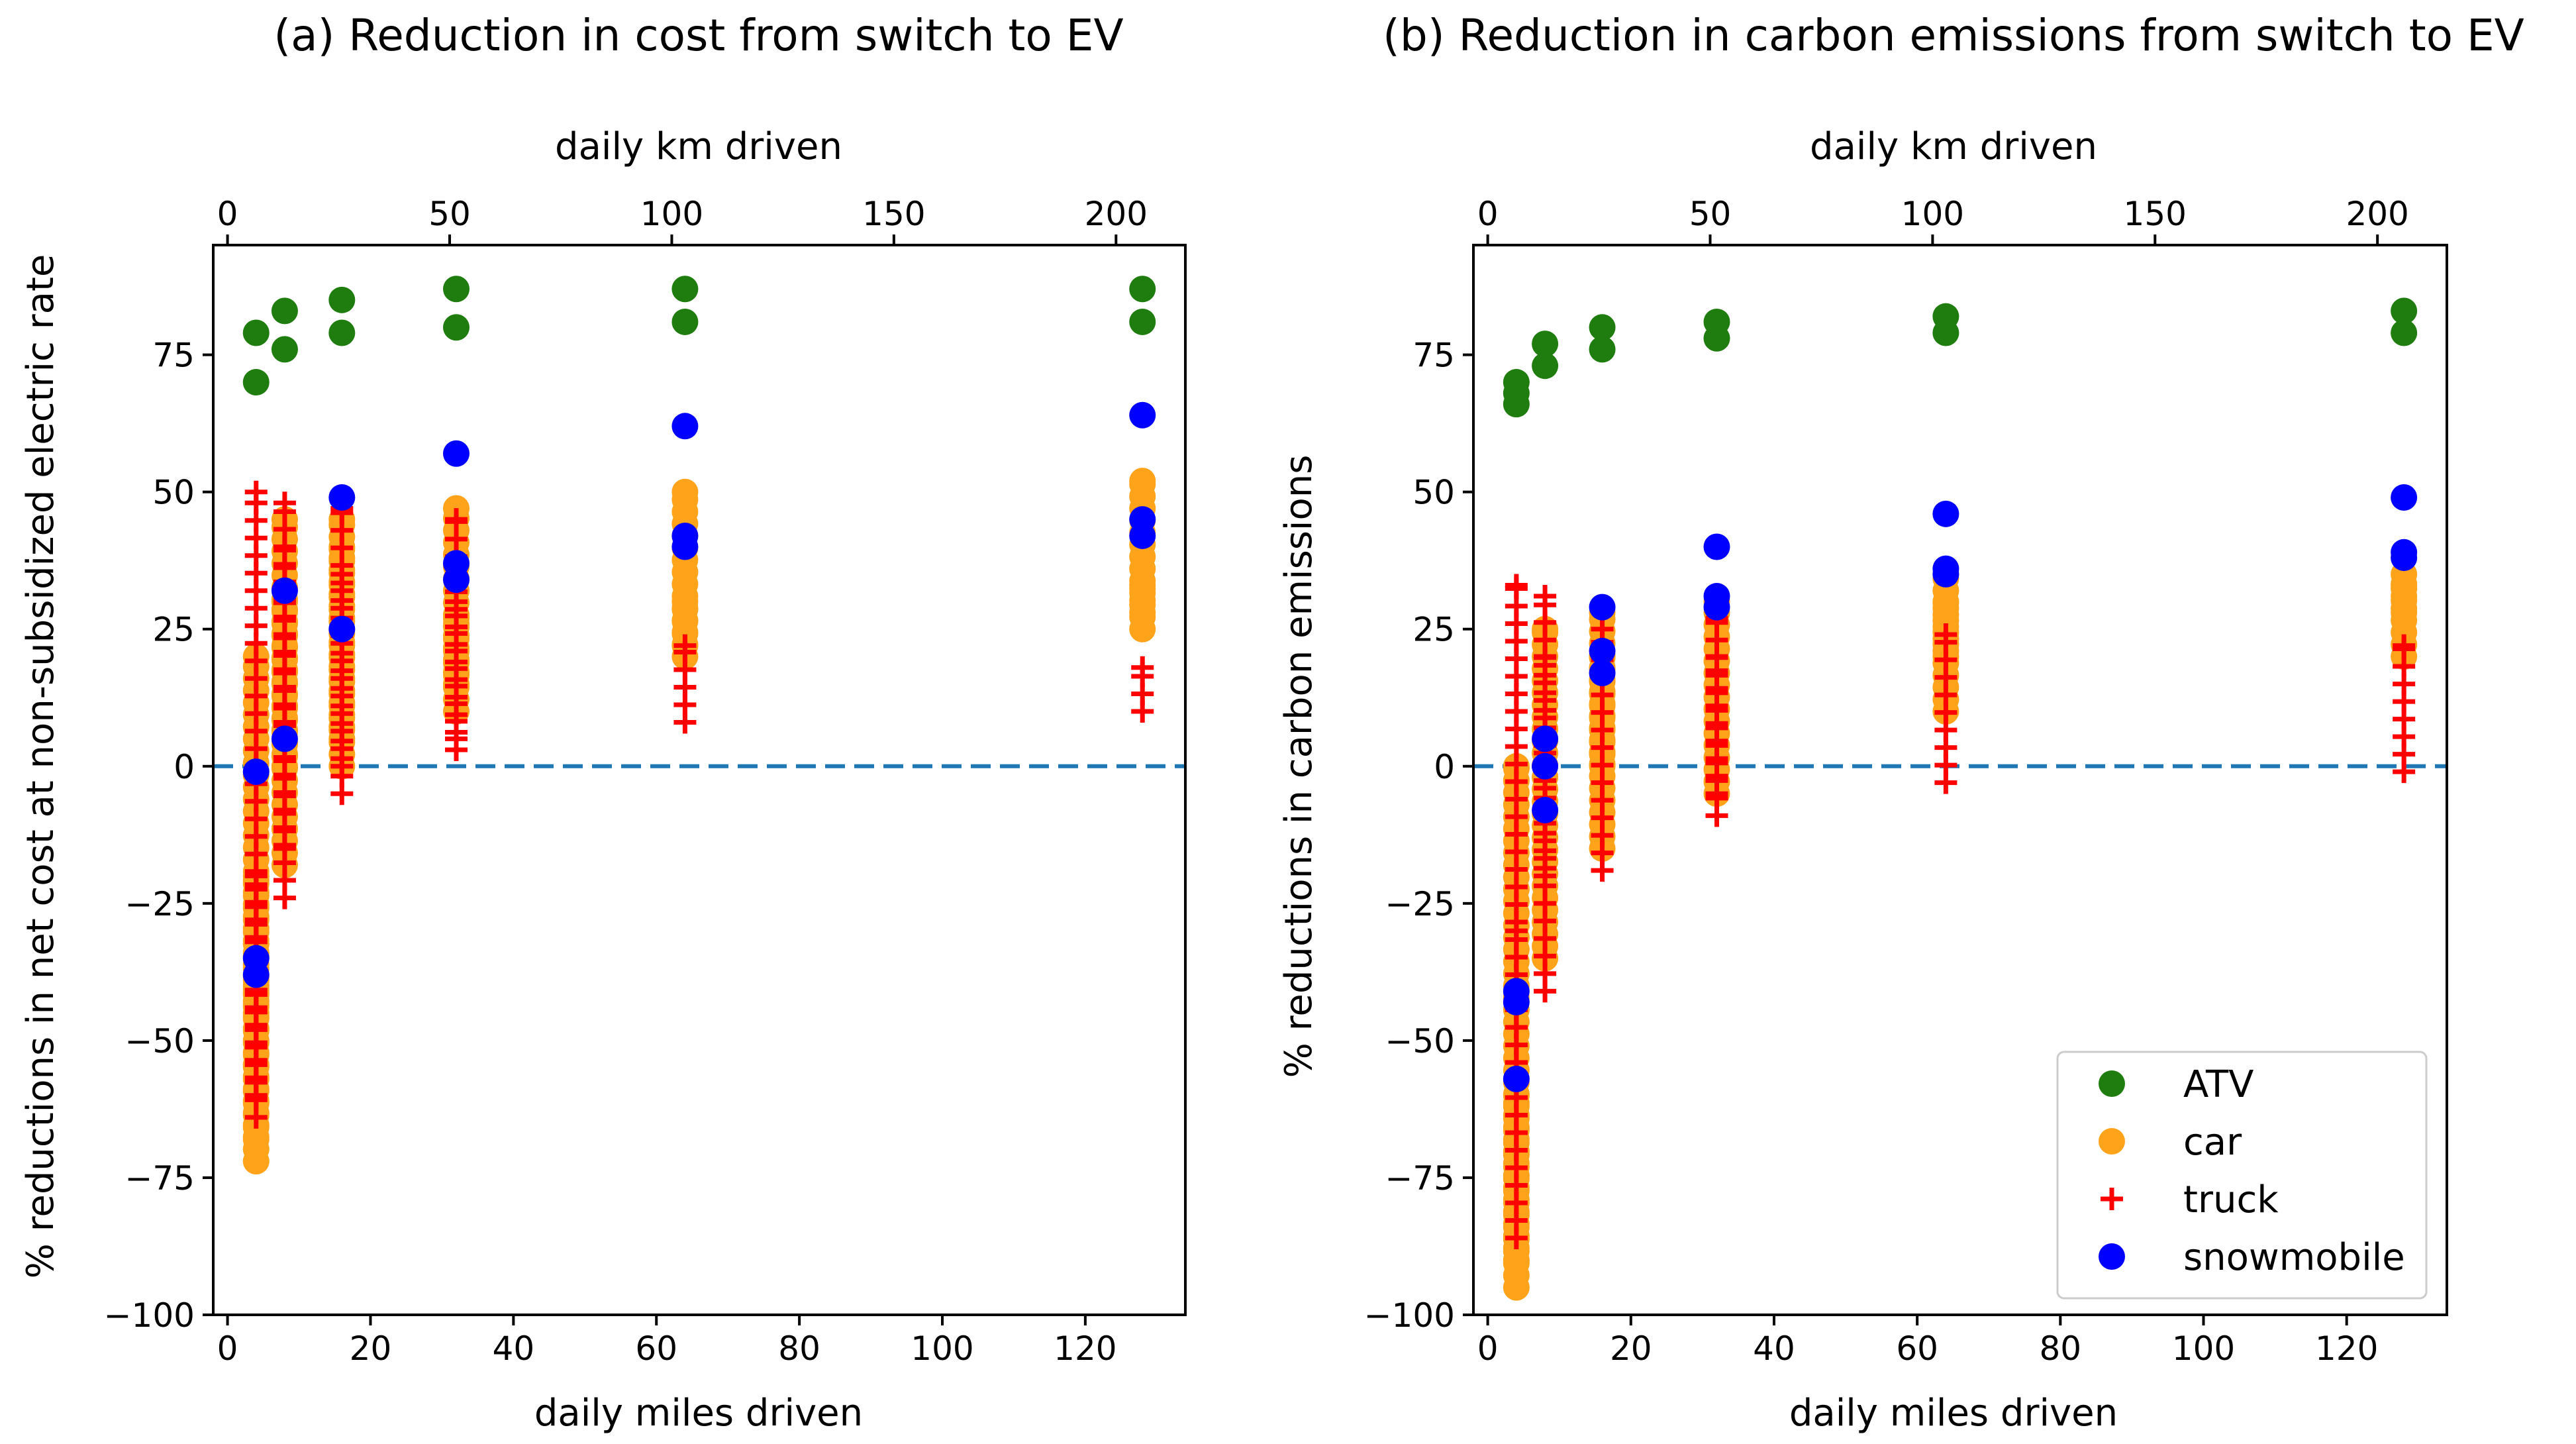 This screenshot has width=2576, height=1444. I want to click on panel-a-xtick-label: 80, so click(799, 1348).